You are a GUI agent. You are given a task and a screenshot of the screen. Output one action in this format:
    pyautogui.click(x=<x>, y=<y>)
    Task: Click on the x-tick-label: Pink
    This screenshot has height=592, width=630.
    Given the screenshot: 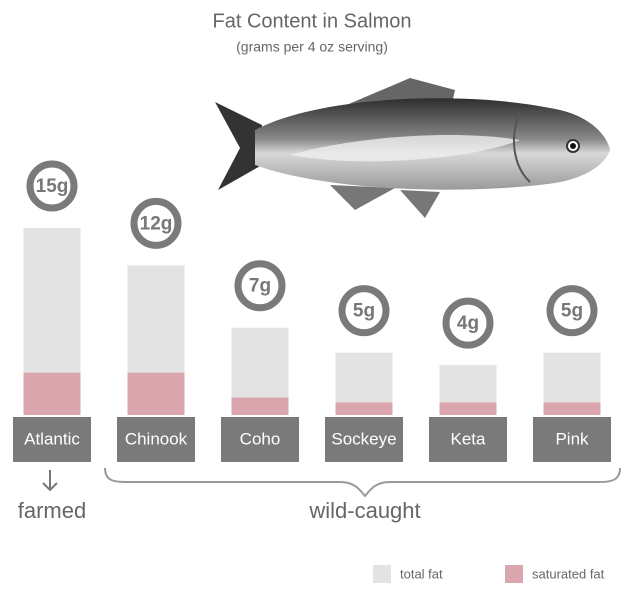 What is the action you would take?
    pyautogui.click(x=572, y=438)
    